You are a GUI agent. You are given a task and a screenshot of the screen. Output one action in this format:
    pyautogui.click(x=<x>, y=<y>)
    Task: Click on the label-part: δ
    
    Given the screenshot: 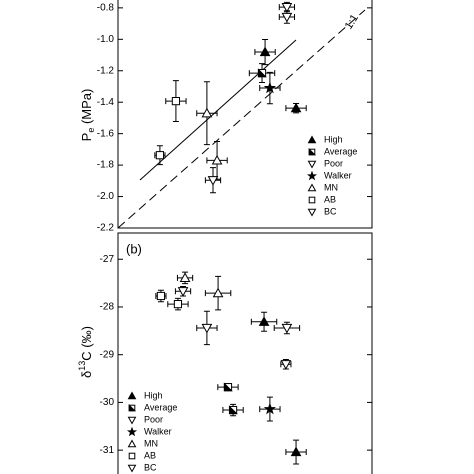 What is the action you would take?
    pyautogui.click(x=86, y=374)
    